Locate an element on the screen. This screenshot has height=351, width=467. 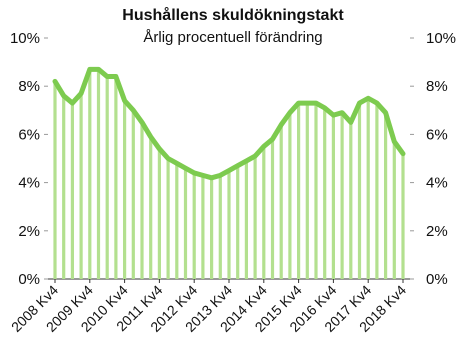
y-tick-label: 4% is located at coordinates (29, 183).